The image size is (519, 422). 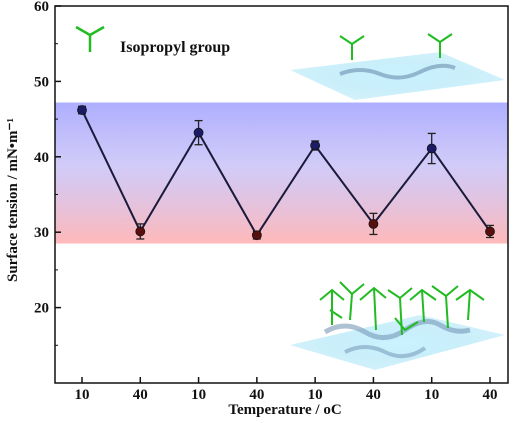 What do you see at coordinates (397, 66) in the screenshot?
I see `flat-surface-illustration` at bounding box center [397, 66].